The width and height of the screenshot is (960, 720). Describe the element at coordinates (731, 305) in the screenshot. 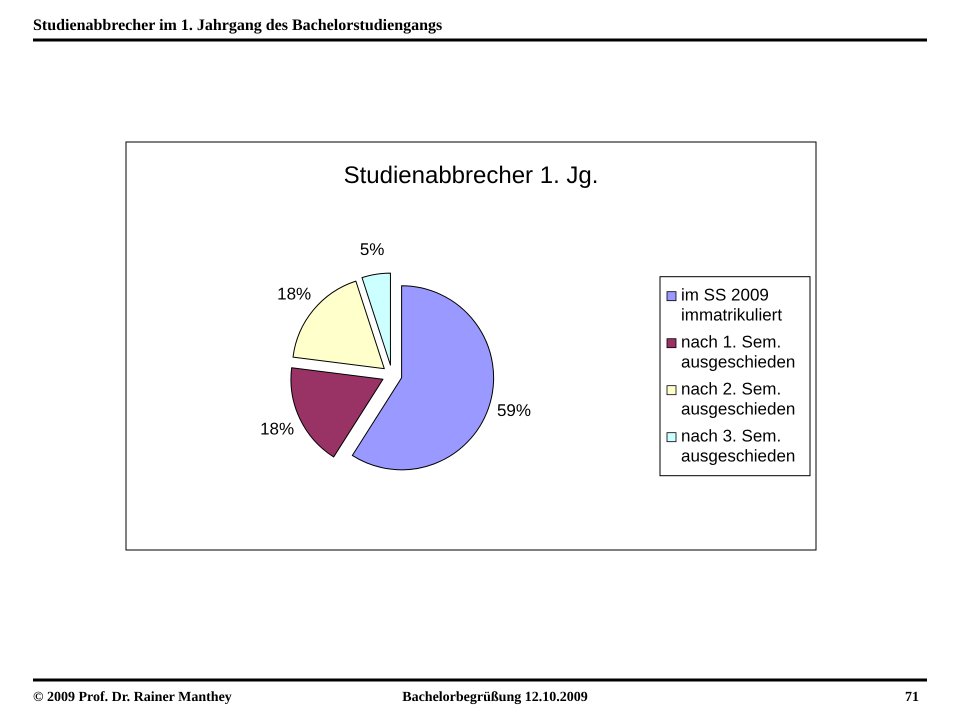

I see `legend-label: im SS 2009 immatrikuliert` at that location.